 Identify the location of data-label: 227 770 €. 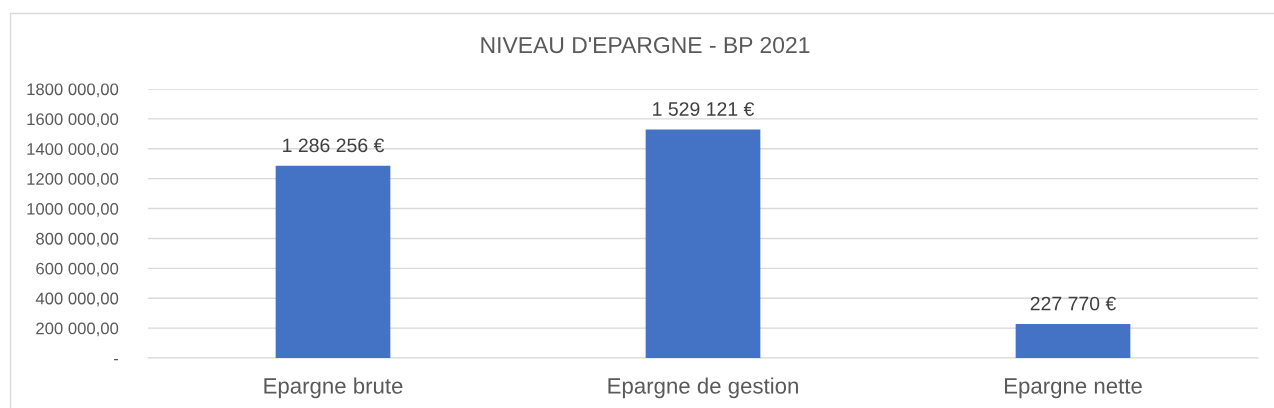
(1073, 303).